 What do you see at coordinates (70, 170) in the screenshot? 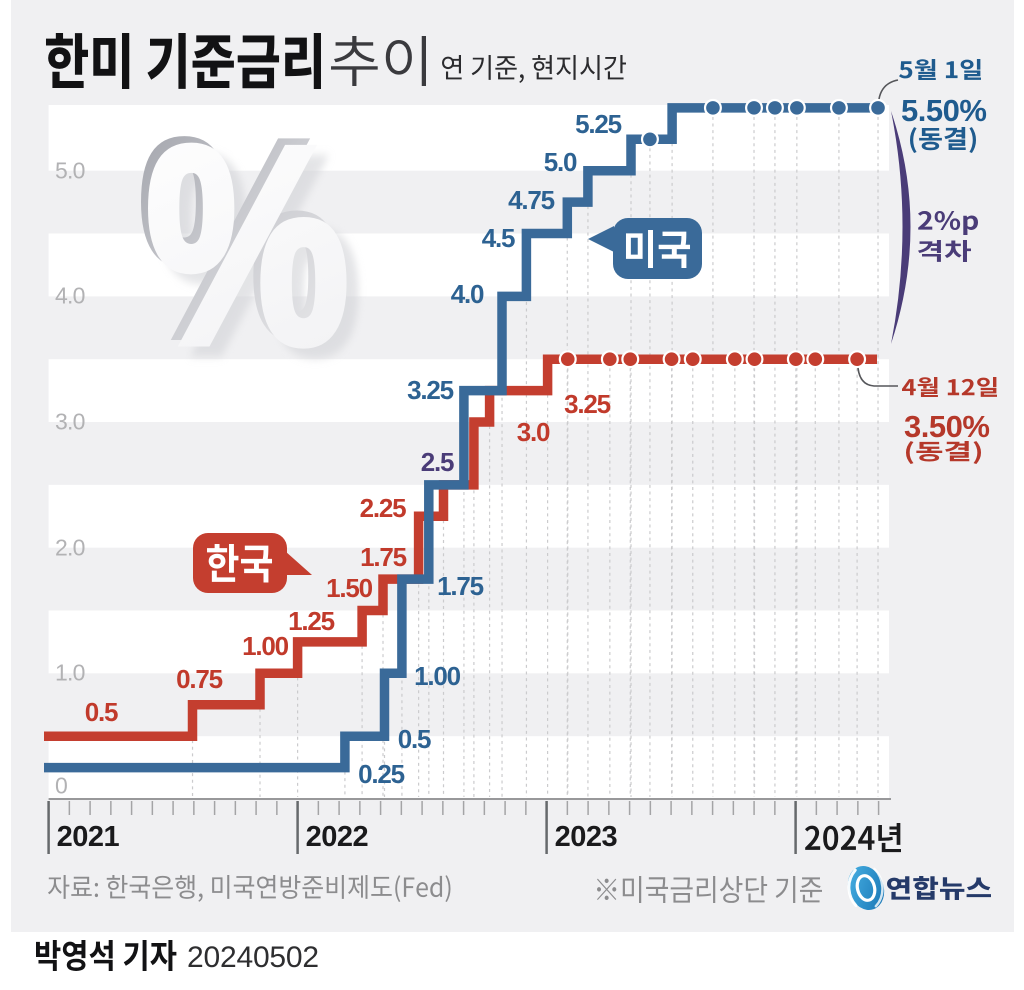
I see `y-tick-label: 5.0` at bounding box center [70, 170].